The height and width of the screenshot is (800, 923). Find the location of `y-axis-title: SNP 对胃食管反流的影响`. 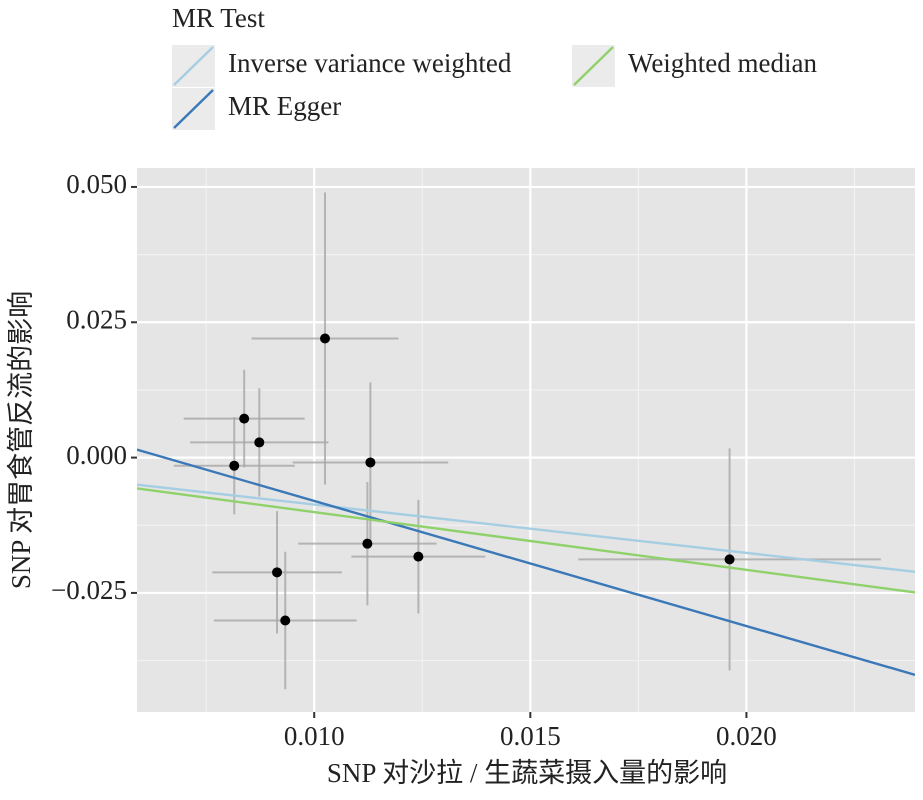

y-axis-title: SNP 对胃食管反流的影响 is located at coordinates (21, 440).